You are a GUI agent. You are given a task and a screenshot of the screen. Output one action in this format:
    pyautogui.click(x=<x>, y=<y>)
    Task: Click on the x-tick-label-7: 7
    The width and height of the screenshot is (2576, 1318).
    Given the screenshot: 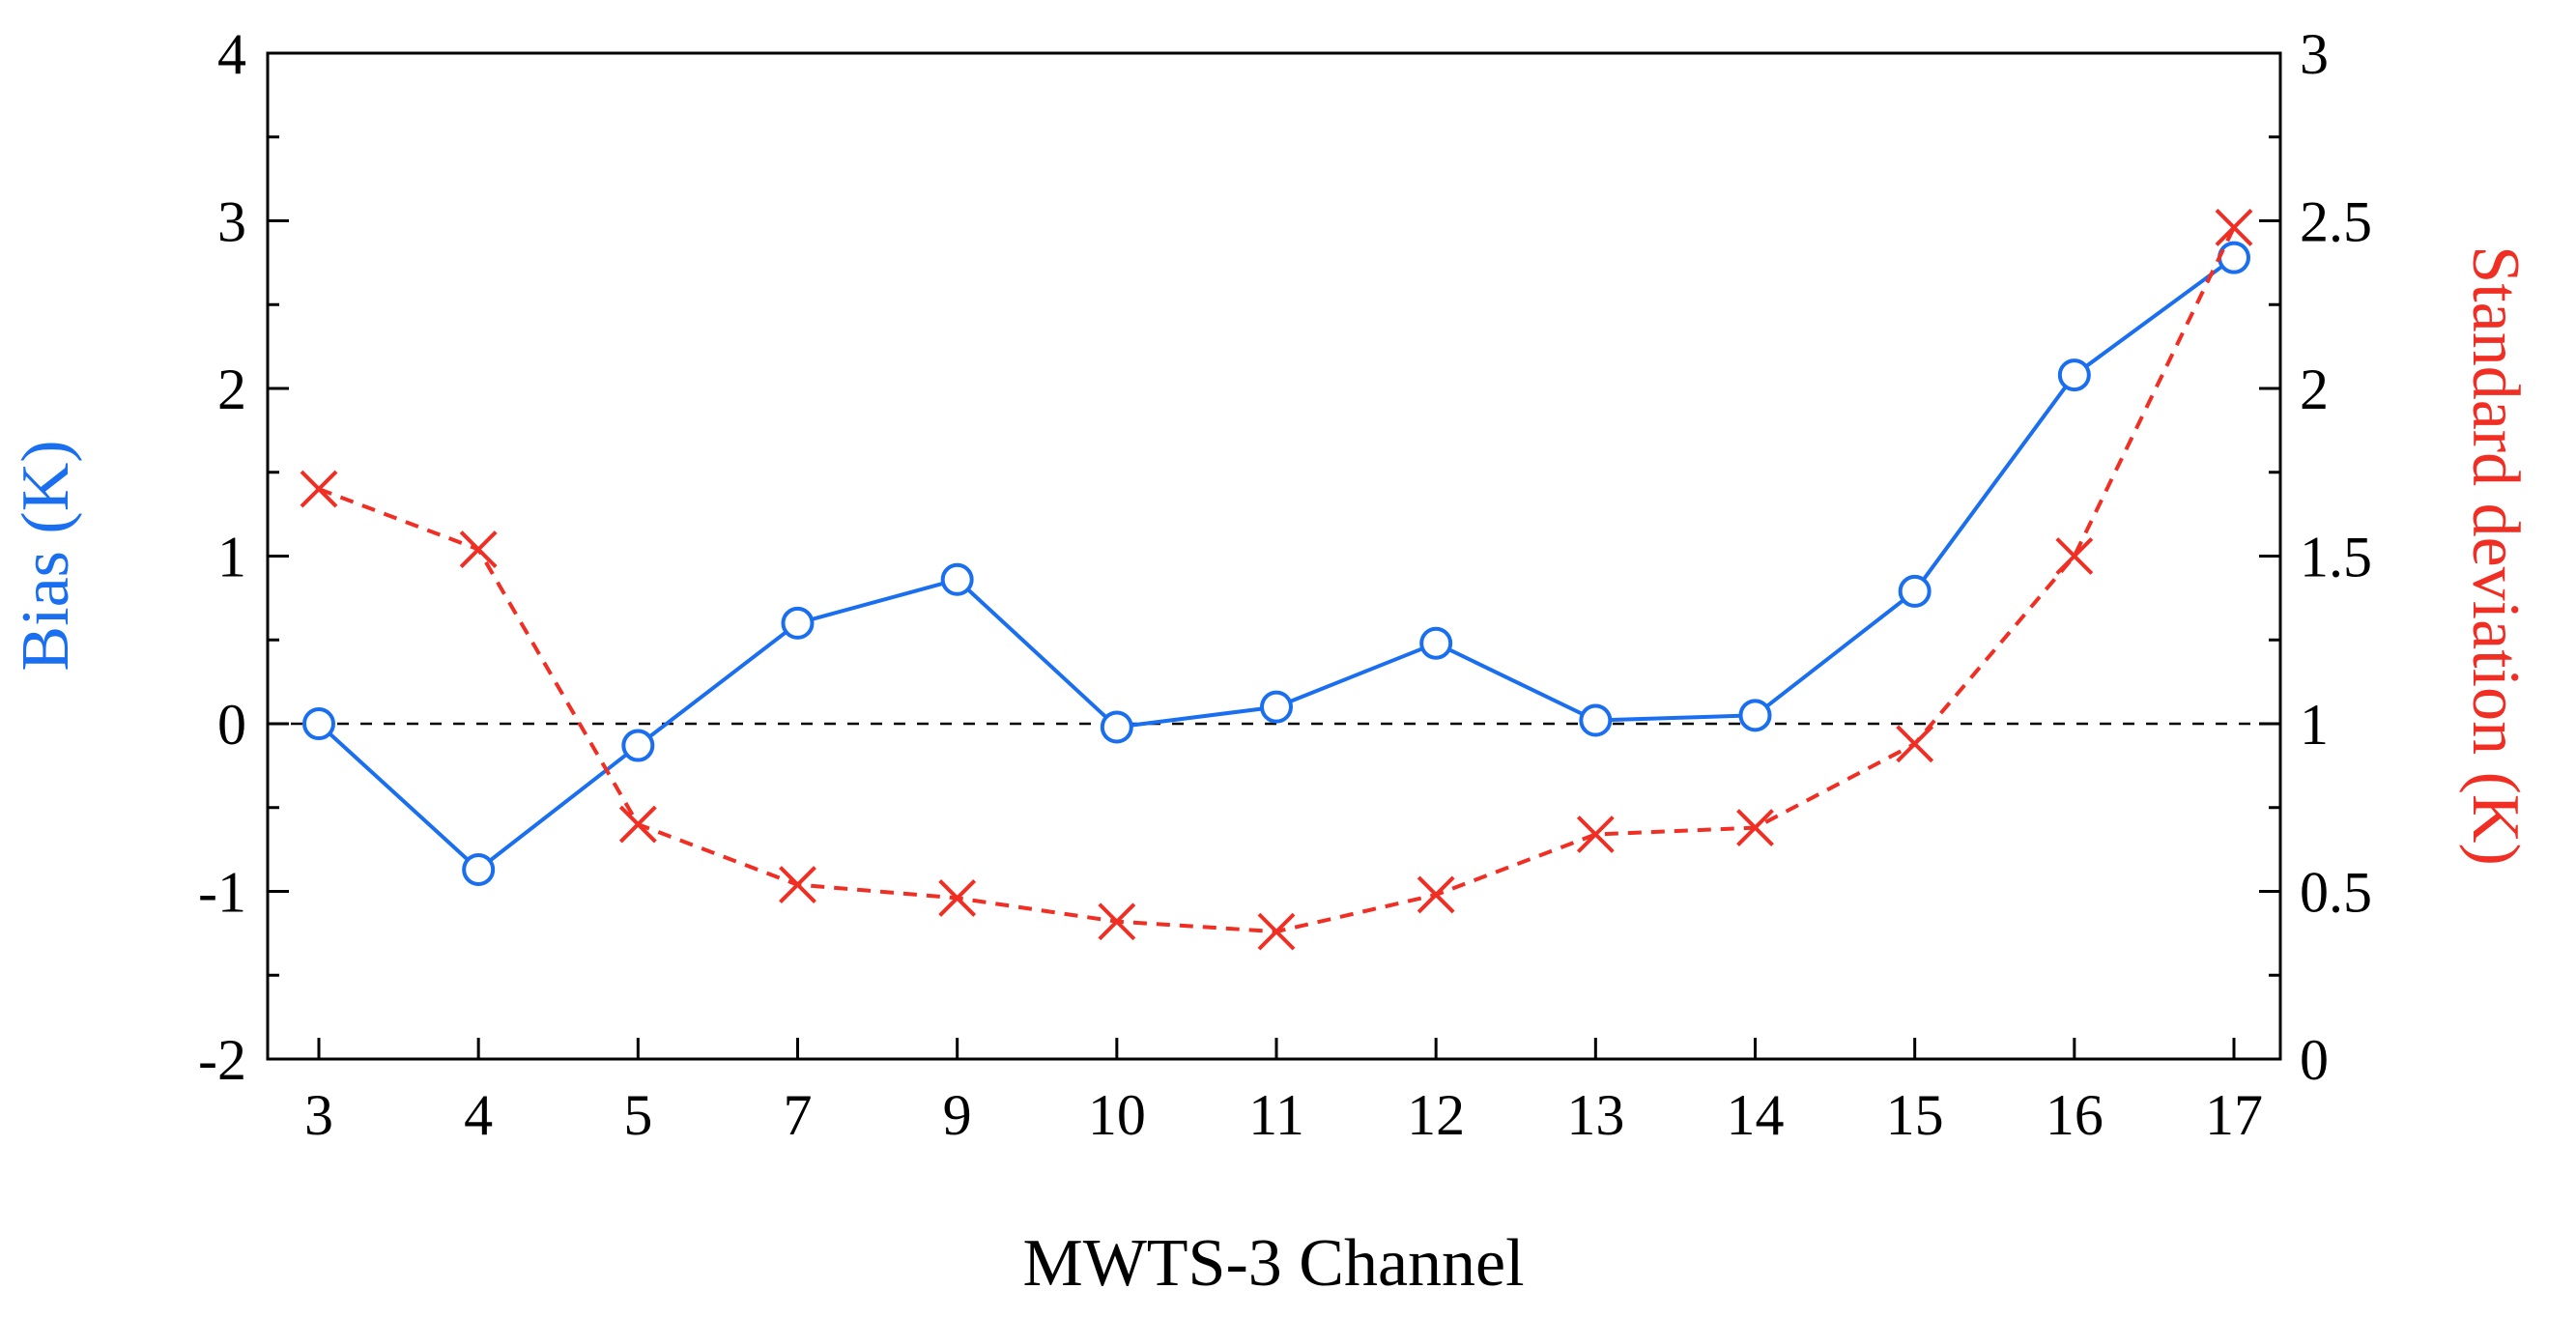 What is the action you would take?
    pyautogui.click(x=799, y=1115)
    